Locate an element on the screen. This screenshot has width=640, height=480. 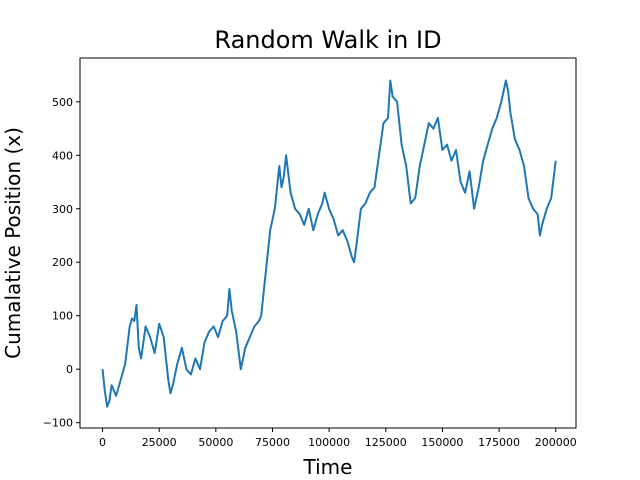
y-tick-label: 300 is located at coordinates (62, 209).